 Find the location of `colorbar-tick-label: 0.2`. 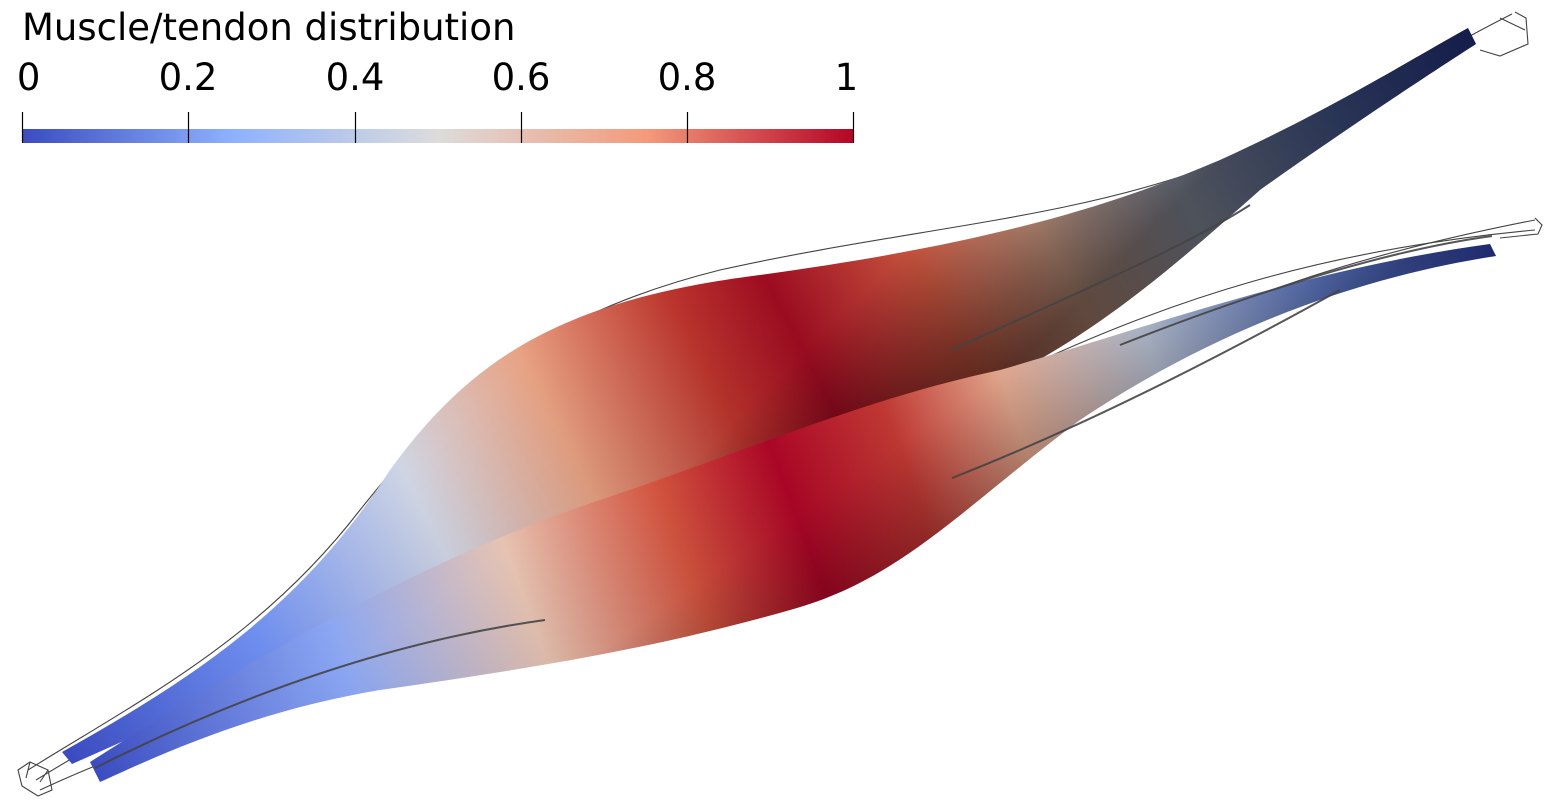

colorbar-tick-label: 0.2 is located at coordinates (188, 77).